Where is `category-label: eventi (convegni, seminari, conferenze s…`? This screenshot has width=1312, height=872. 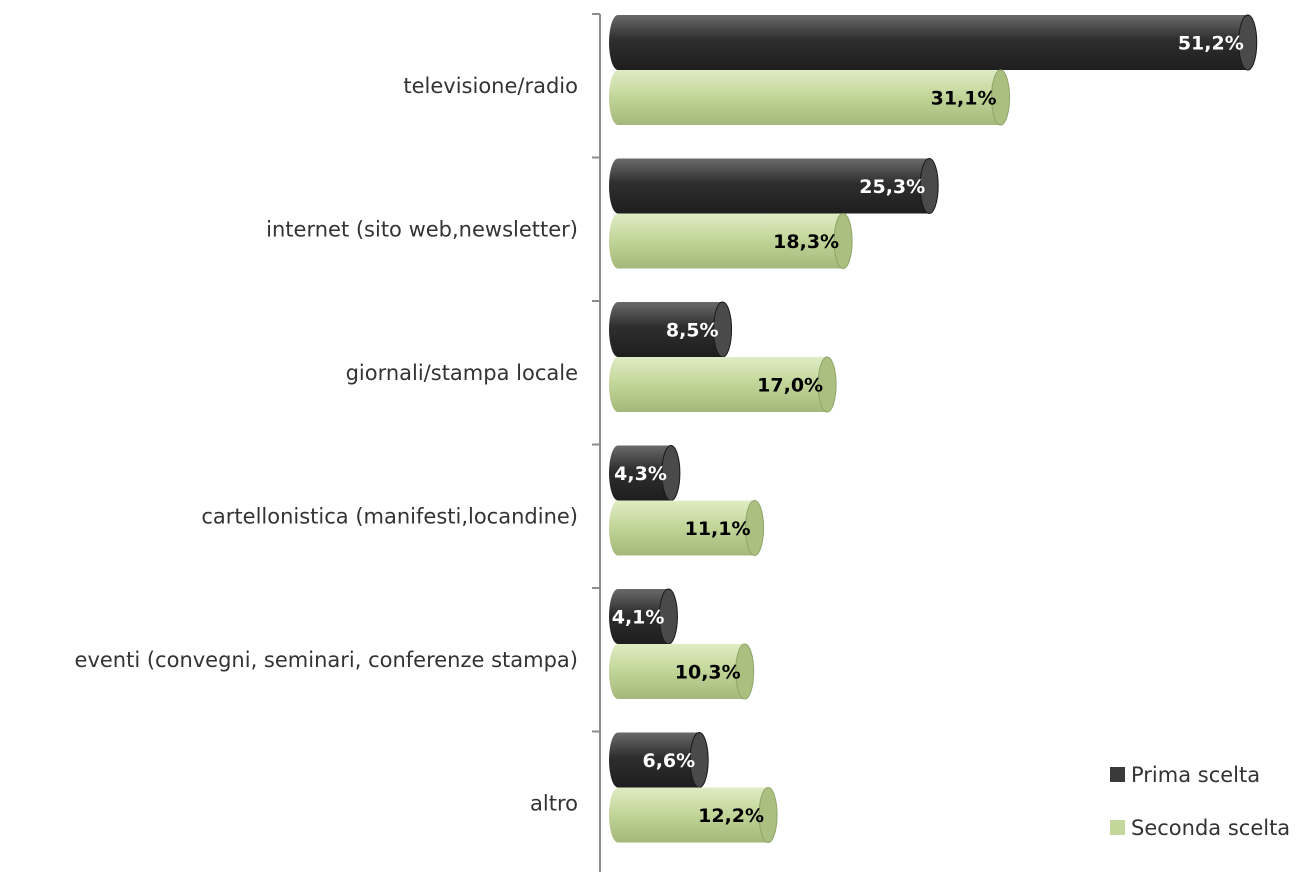 category-label: eventi (convegni, seminari, conferenze s… is located at coordinates (326, 660).